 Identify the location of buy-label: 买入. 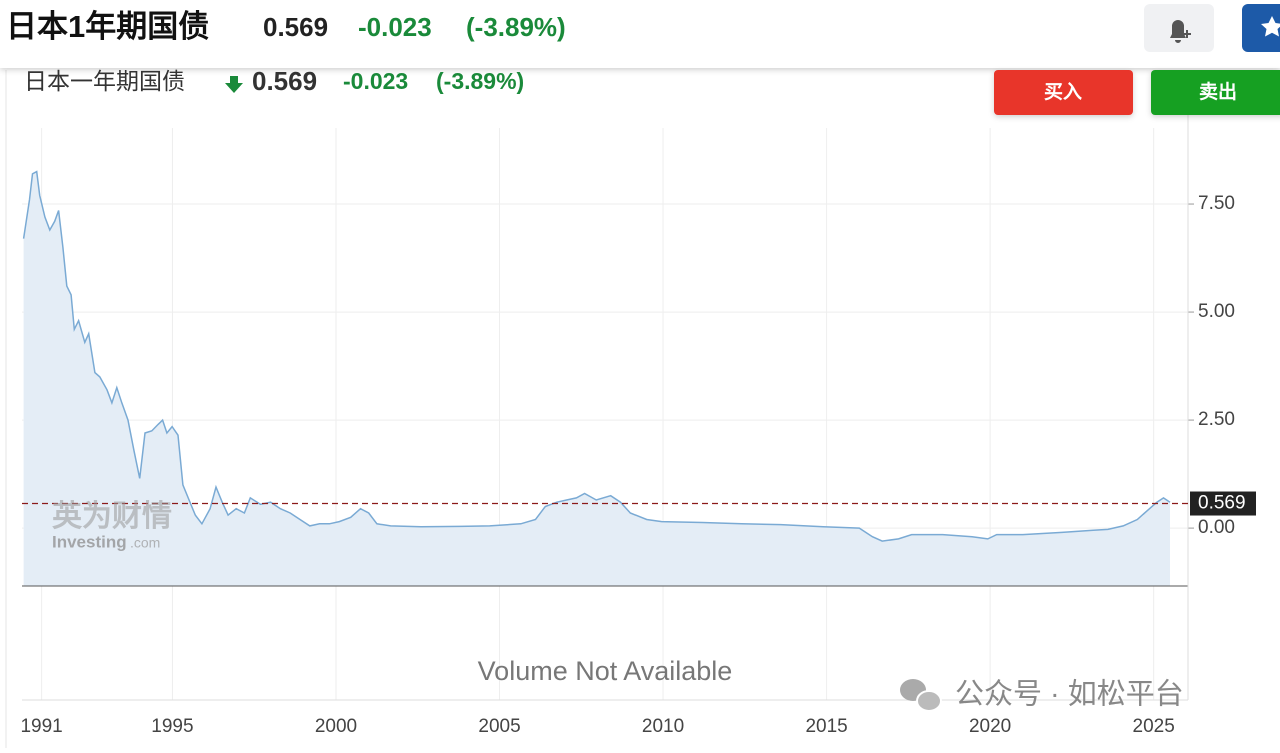
(1063, 92).